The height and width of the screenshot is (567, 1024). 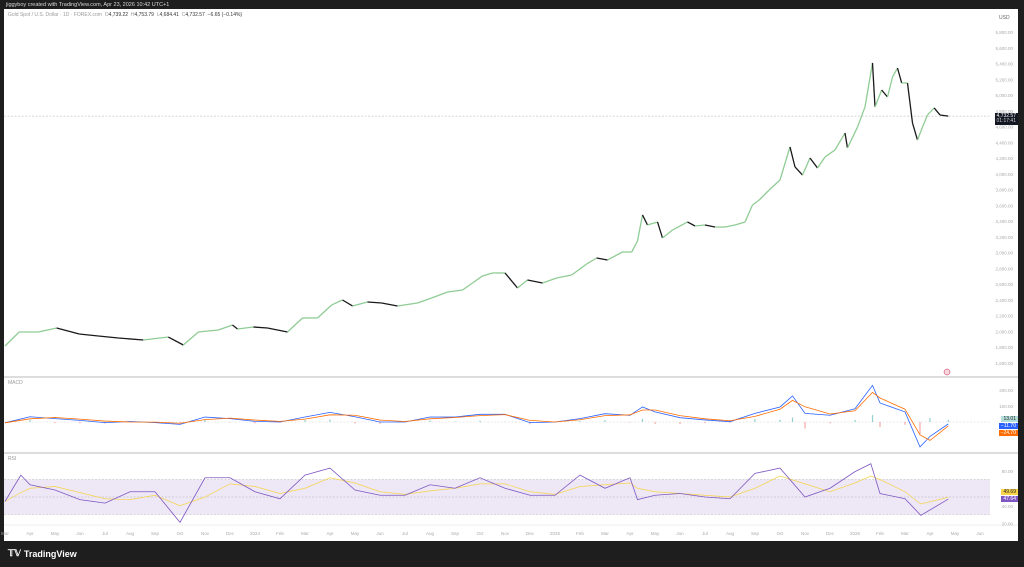 I want to click on bar-countdown: 01:17:41, so click(x=1006, y=121).